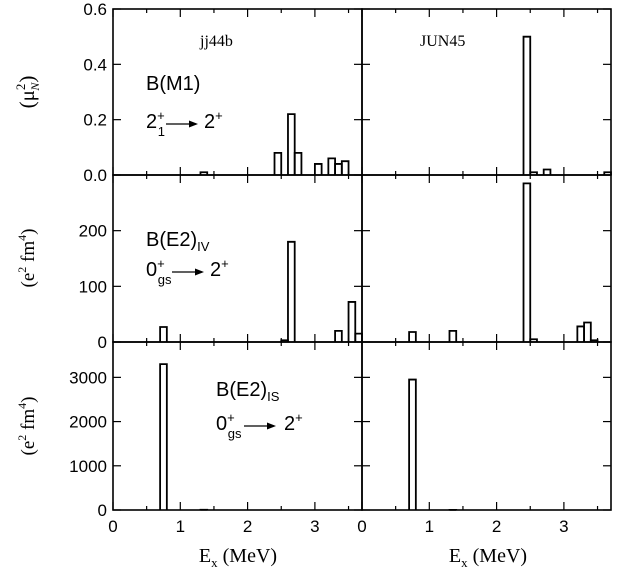  I want to click on ylabel-row3: (e2 fm4), so click(27, 426).